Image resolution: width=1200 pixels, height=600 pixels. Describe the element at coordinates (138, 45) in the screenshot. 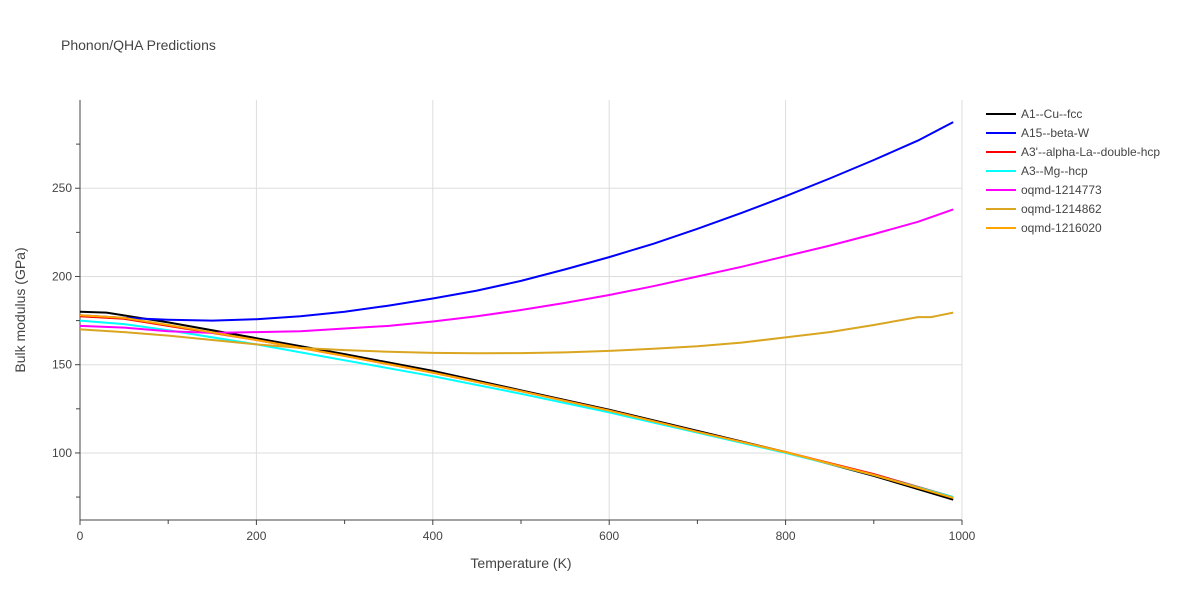

I see `chart-title: Phonon/QHA Predictions` at that location.